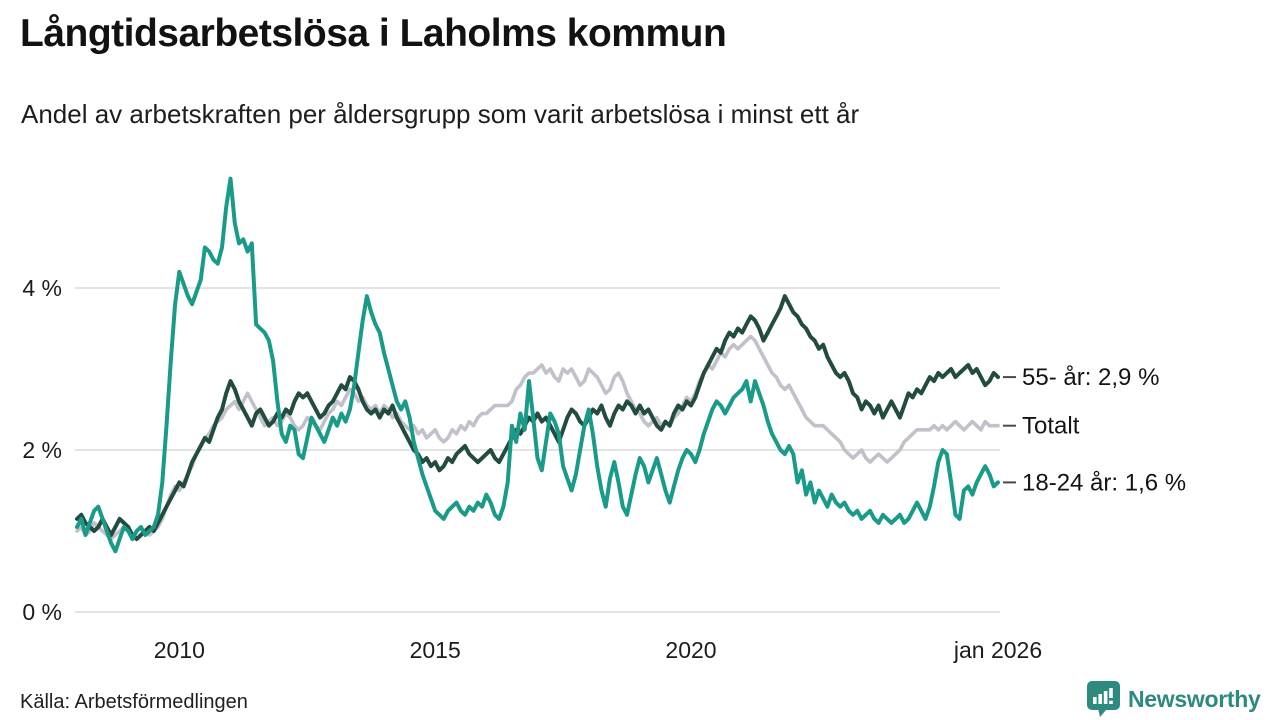 The width and height of the screenshot is (1280, 720). Describe the element at coordinates (1051, 426) in the screenshot. I see `series-end-label: Totalt` at that location.